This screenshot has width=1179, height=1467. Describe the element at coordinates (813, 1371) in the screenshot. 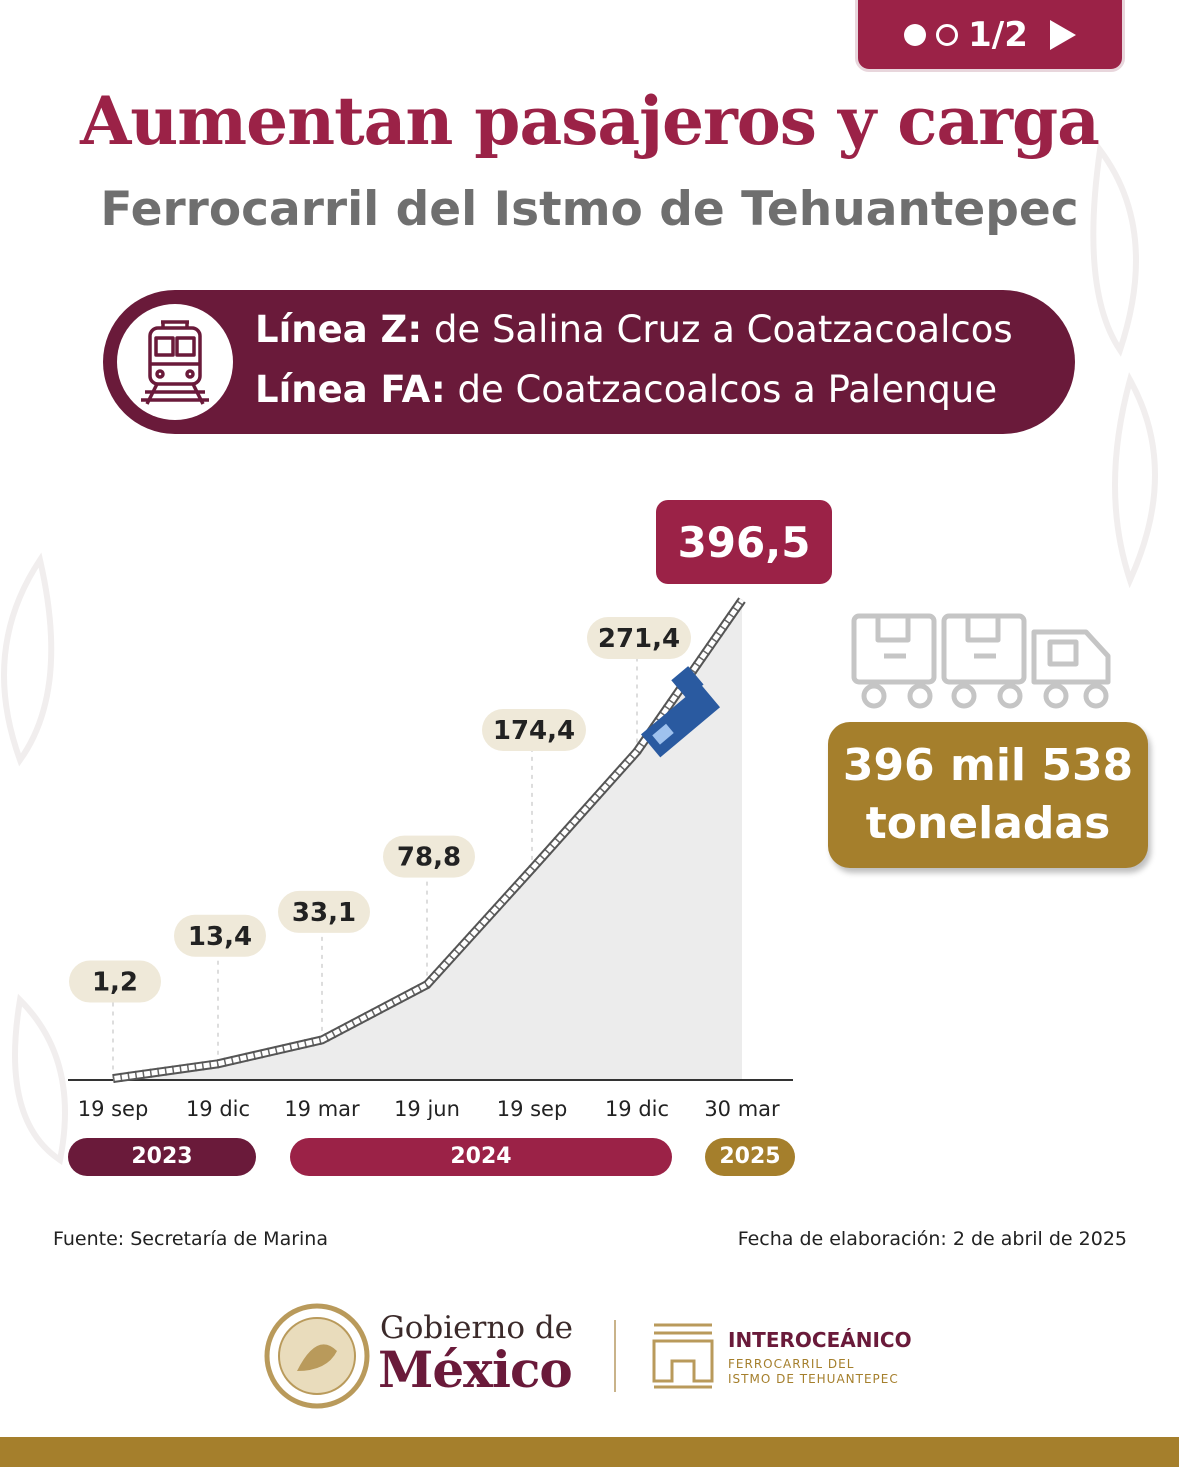

I see `interoceanico-subtitle: FERROCARRIL DEL ISTMO DE TEHUANTEPEC` at that location.